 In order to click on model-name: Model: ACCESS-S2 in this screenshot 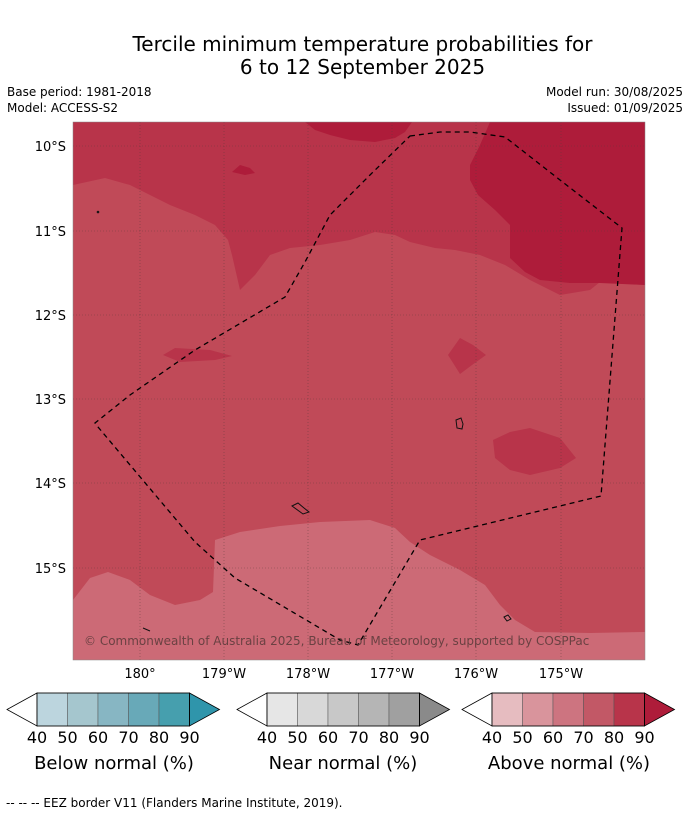, I will do `click(63, 108)`.